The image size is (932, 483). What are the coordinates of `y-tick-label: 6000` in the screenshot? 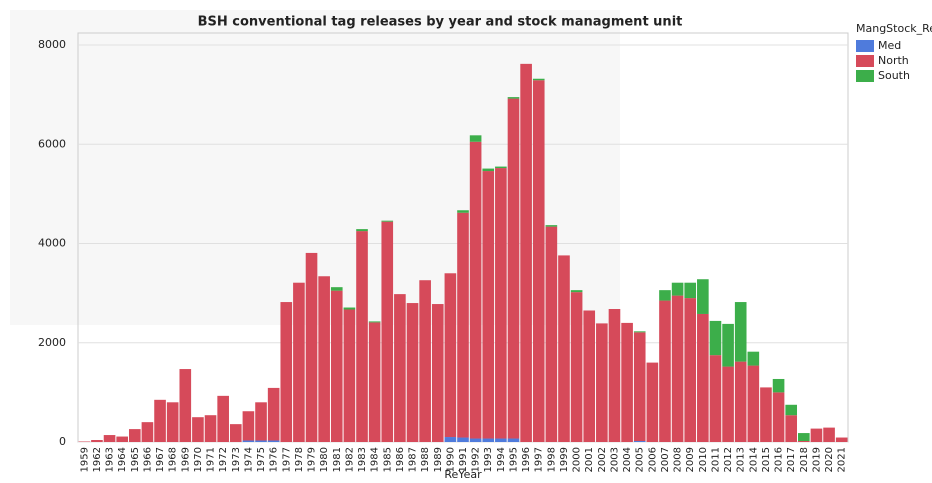 It's located at (52, 143).